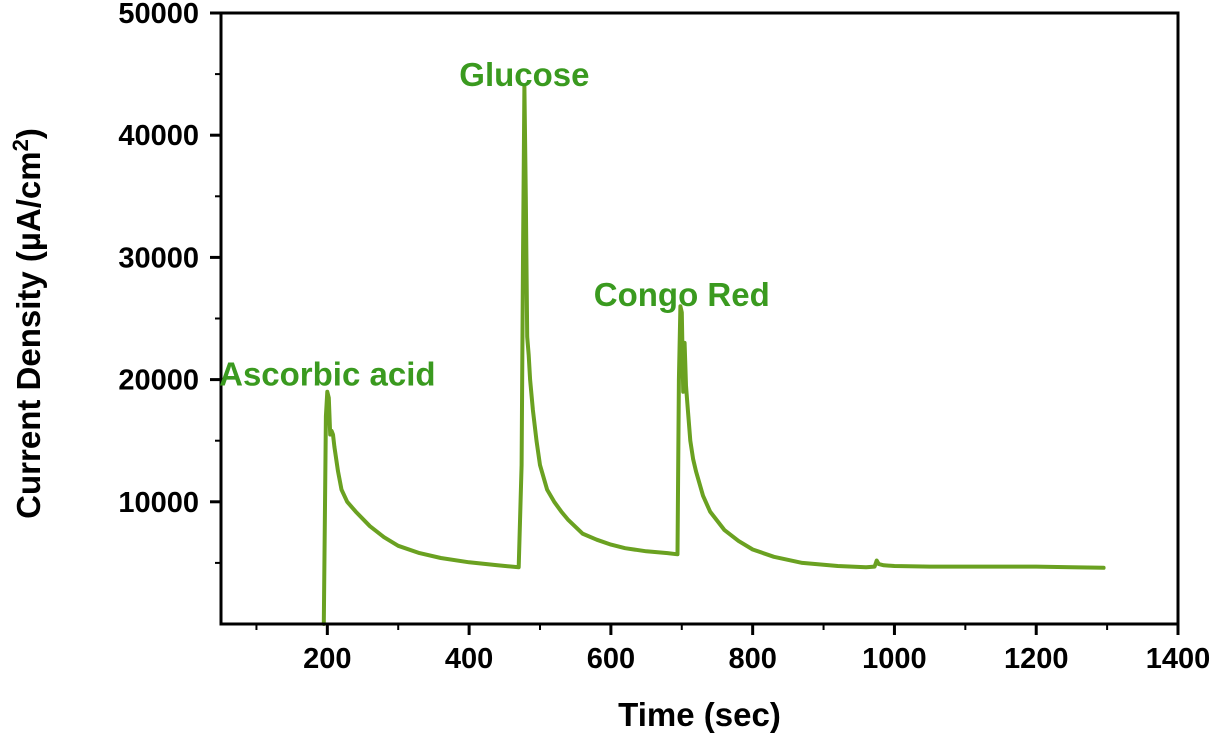  I want to click on x-axis-label: Time (sec), so click(699, 714).